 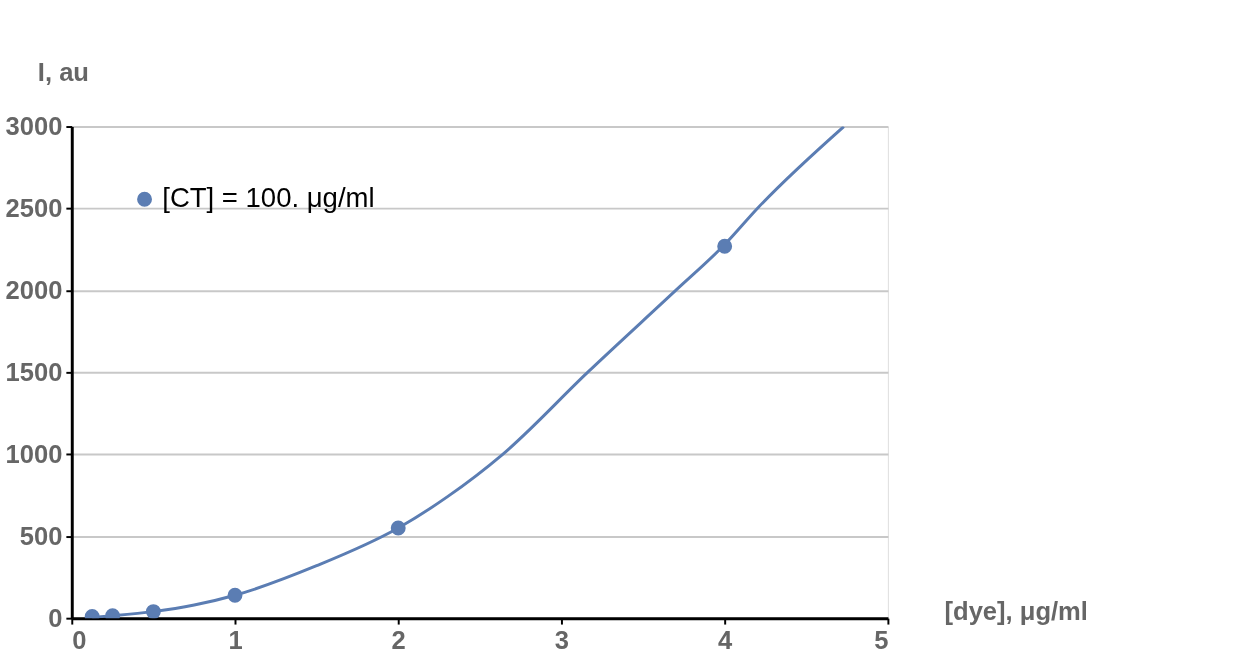 What do you see at coordinates (398, 640) in the screenshot?
I see `x-tick-label: 2` at bounding box center [398, 640].